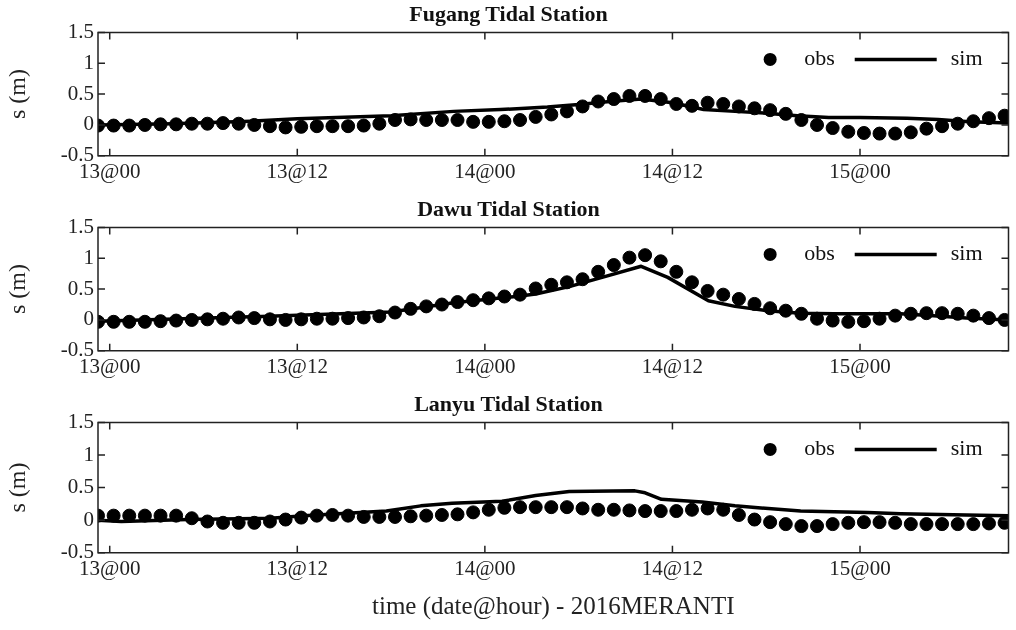 The image size is (1016, 630). What do you see at coordinates (553, 605) in the screenshot?
I see `x-axis-title: time (date@hour) - 2016MERANTI` at bounding box center [553, 605].